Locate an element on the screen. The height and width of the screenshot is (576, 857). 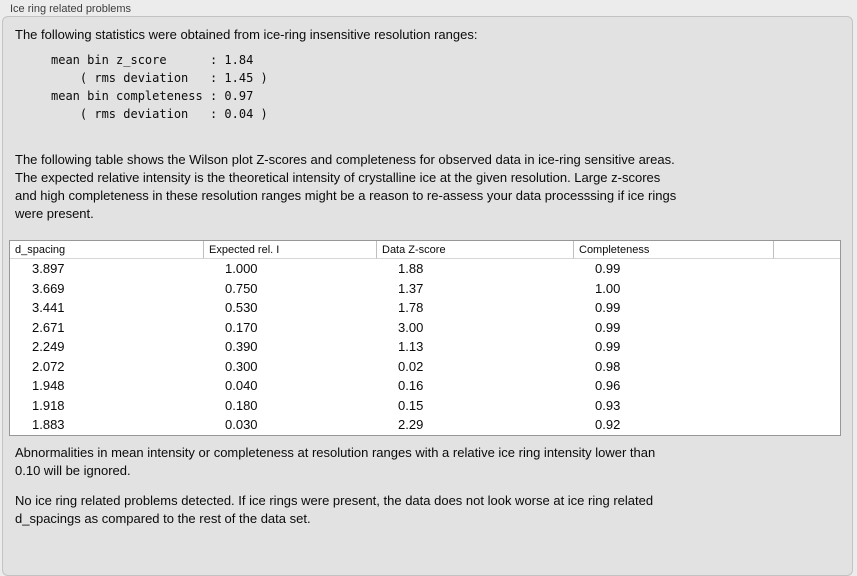
column-header: Data Z-score is located at coordinates (474, 250).